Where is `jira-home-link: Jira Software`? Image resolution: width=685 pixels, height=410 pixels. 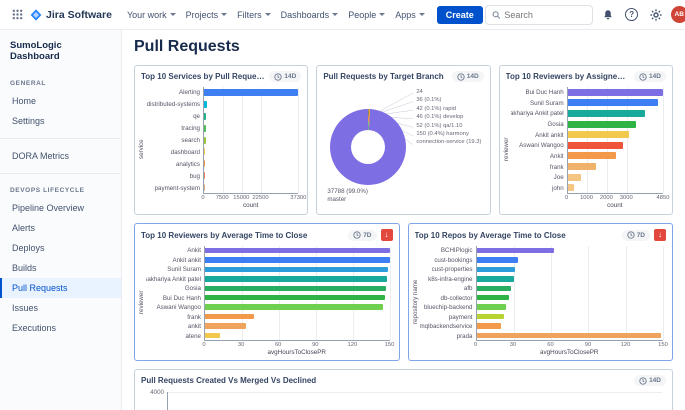
jira-home-link: Jira Software is located at coordinates (71, 15).